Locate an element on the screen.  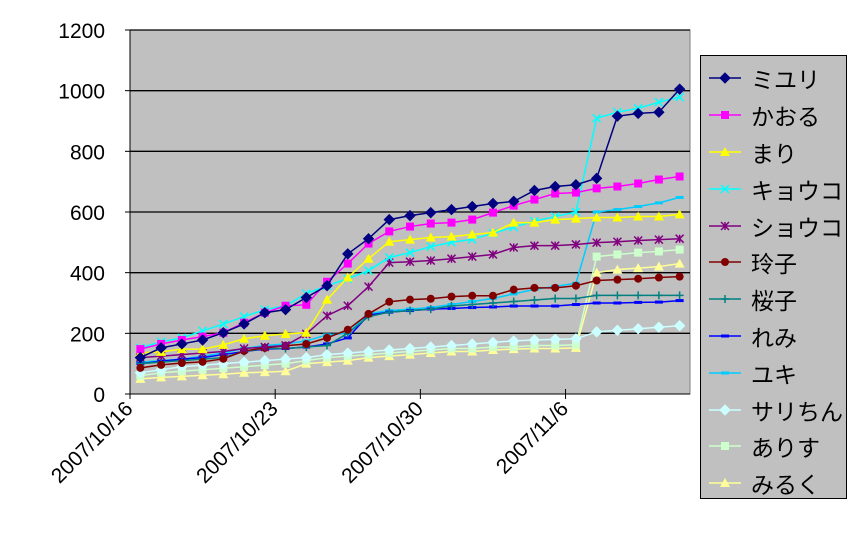
y-tick-label: 400 is located at coordinates (87, 274).